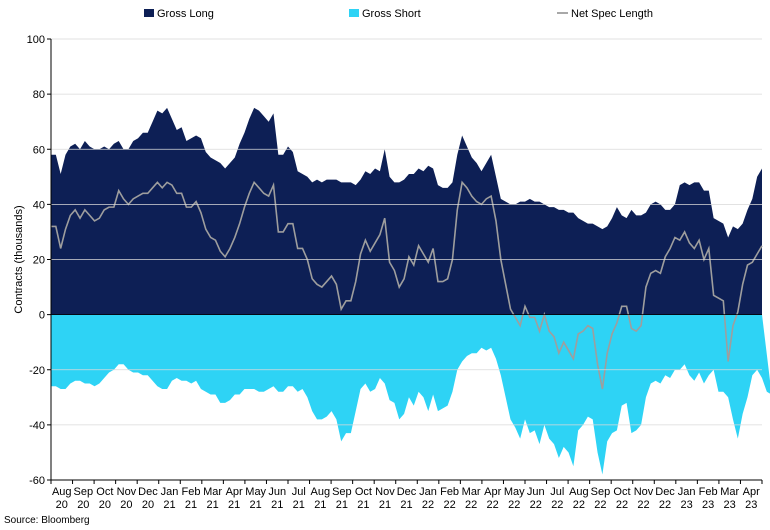 Image resolution: width=770 pixels, height=530 pixels. Describe the element at coordinates (37, 371) in the screenshot. I see `y-tick-label: -20` at that location.